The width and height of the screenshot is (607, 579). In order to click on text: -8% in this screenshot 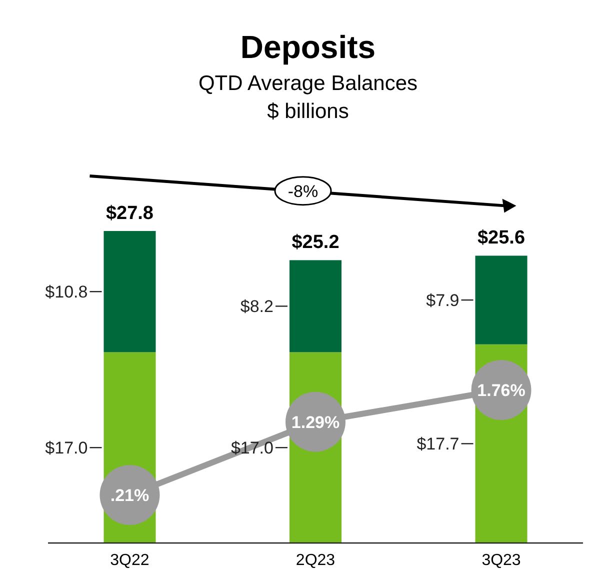, I will do `click(303, 191)`.